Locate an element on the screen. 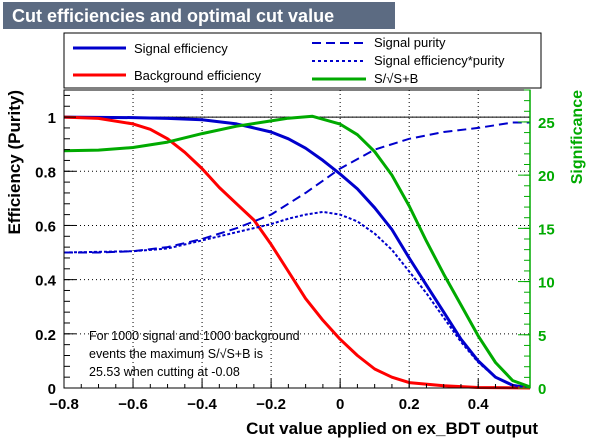 This screenshot has width=598, height=447. y2-axis-title: Significance is located at coordinates (577, 137).